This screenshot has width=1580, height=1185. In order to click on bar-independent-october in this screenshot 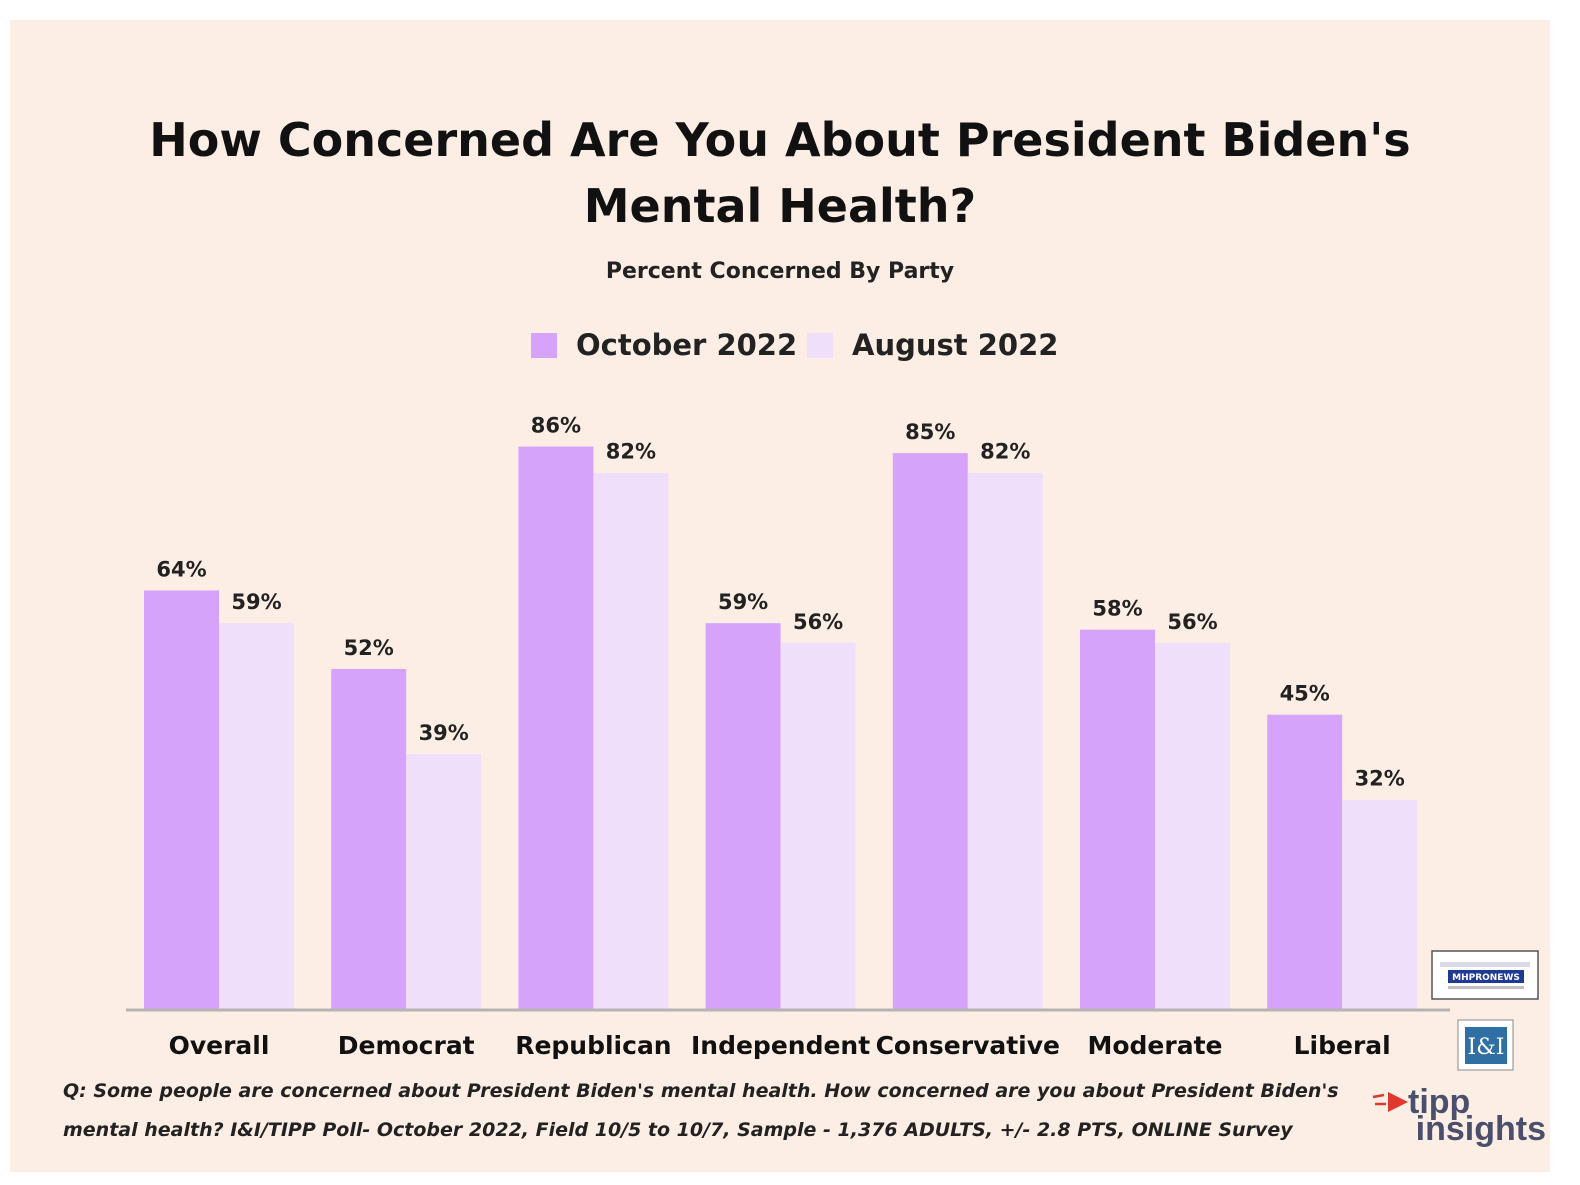, I will do `click(743, 816)`.